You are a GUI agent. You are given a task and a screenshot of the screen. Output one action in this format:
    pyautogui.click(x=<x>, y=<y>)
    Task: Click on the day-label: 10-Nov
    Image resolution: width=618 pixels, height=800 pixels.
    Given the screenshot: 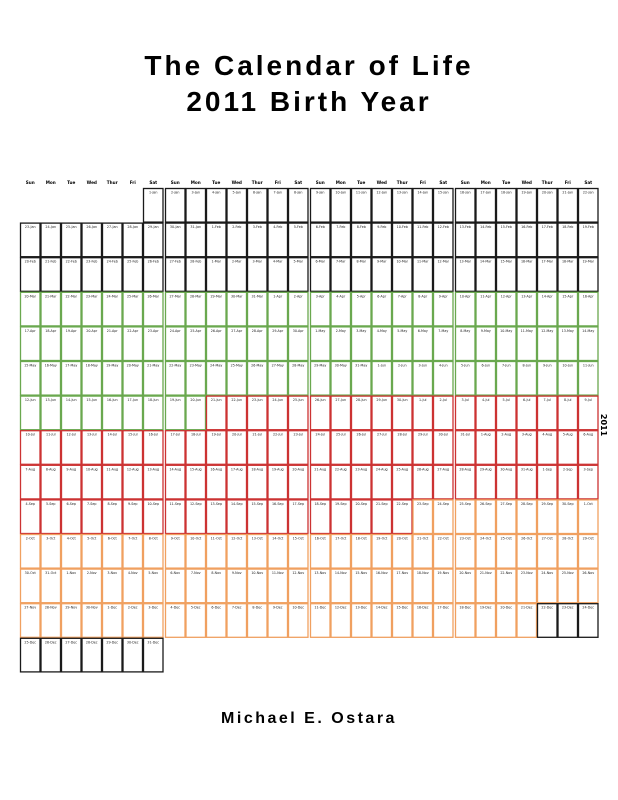 What is the action you would take?
    pyautogui.click(x=257, y=573)
    